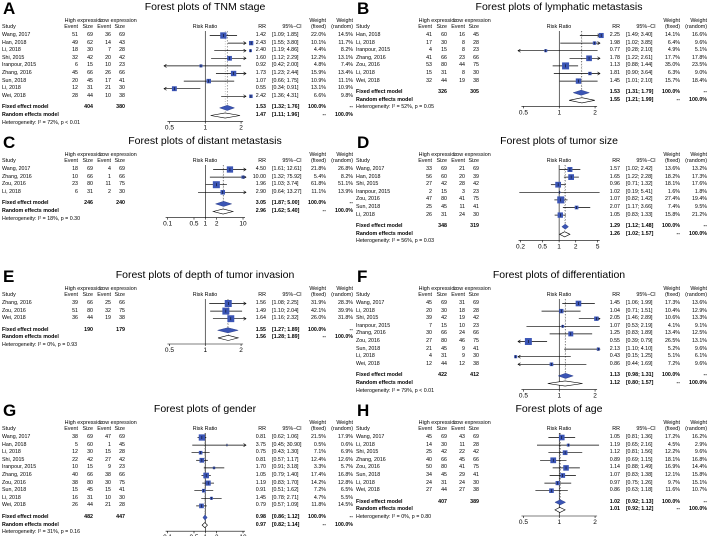  Describe the element at coordinates (13, 459) in the screenshot. I see `study-name: Shi, 2015` at that location.